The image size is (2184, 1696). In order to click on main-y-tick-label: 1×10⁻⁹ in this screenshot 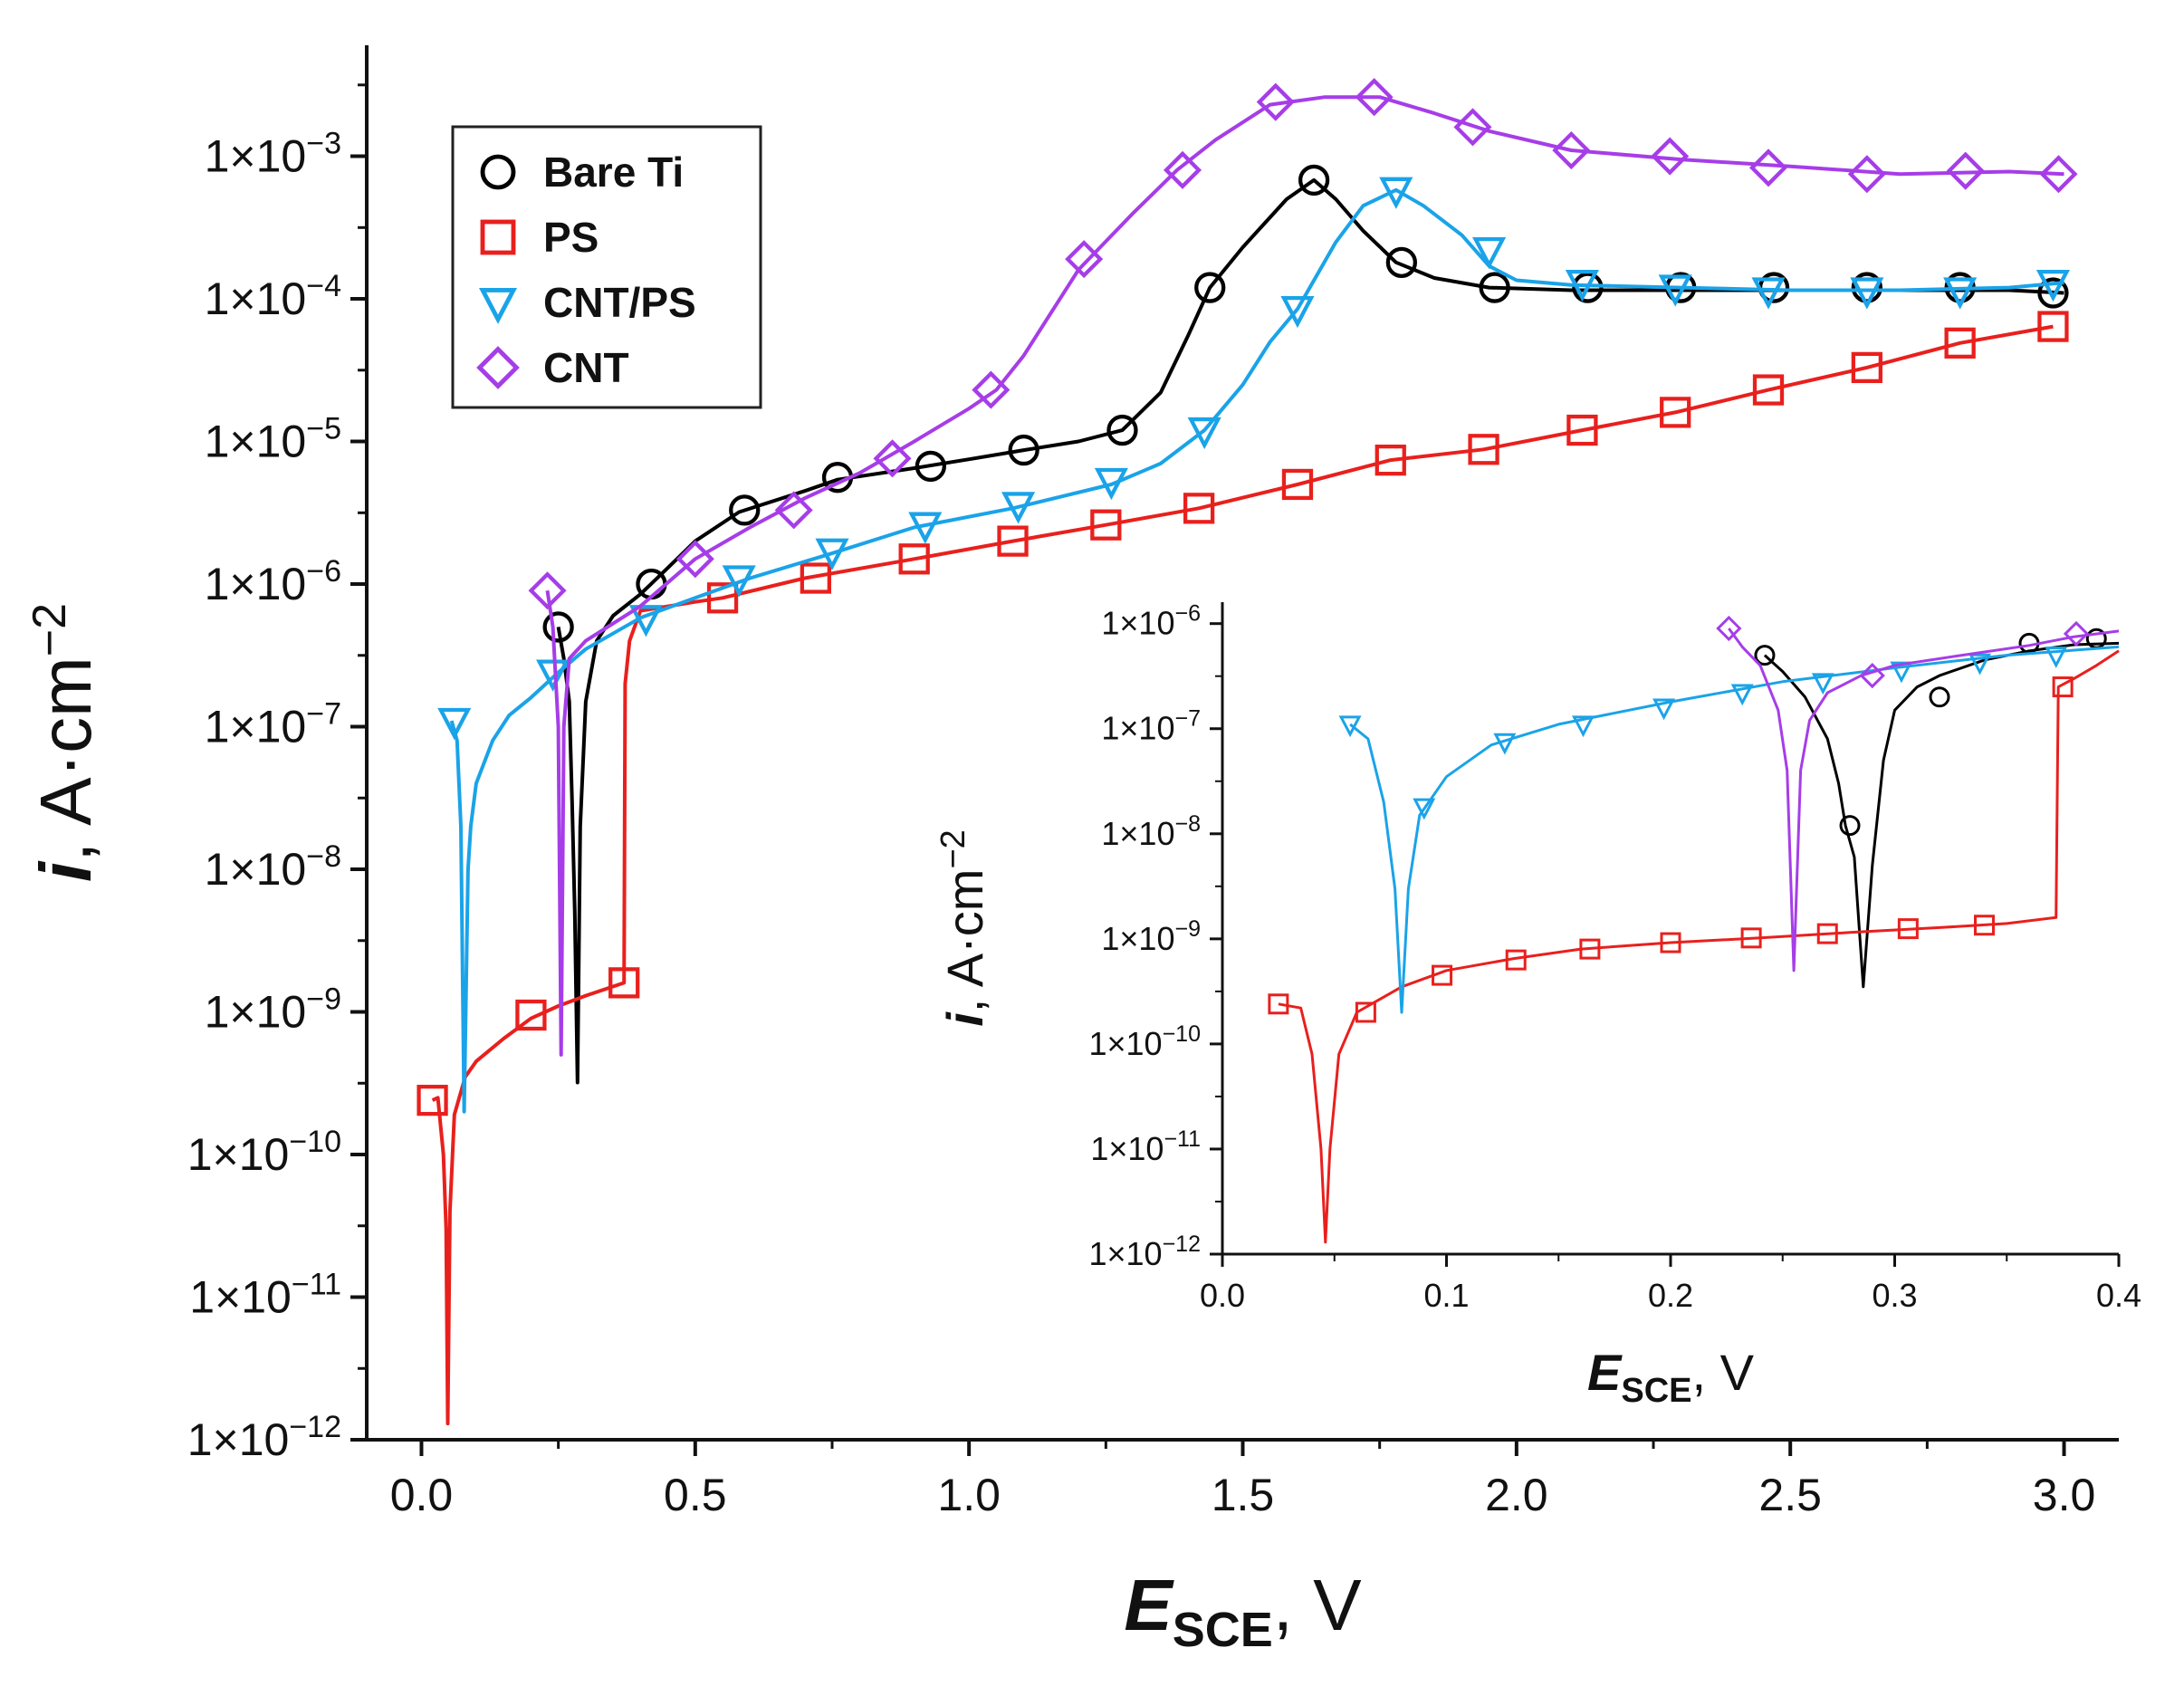, I will do `click(273, 1010)`.